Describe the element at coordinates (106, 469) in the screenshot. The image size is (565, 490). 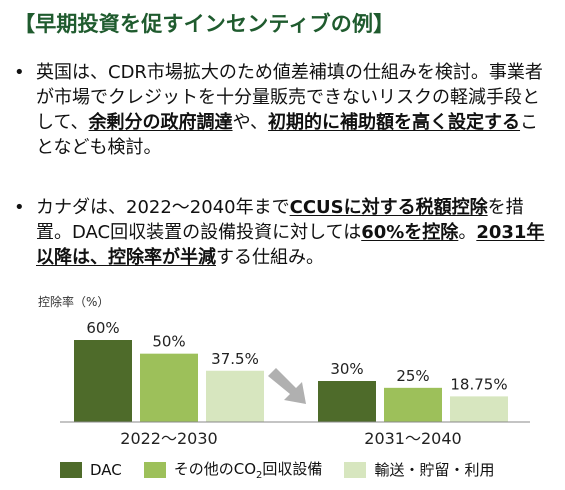
I see `legend-label: DAC` at that location.